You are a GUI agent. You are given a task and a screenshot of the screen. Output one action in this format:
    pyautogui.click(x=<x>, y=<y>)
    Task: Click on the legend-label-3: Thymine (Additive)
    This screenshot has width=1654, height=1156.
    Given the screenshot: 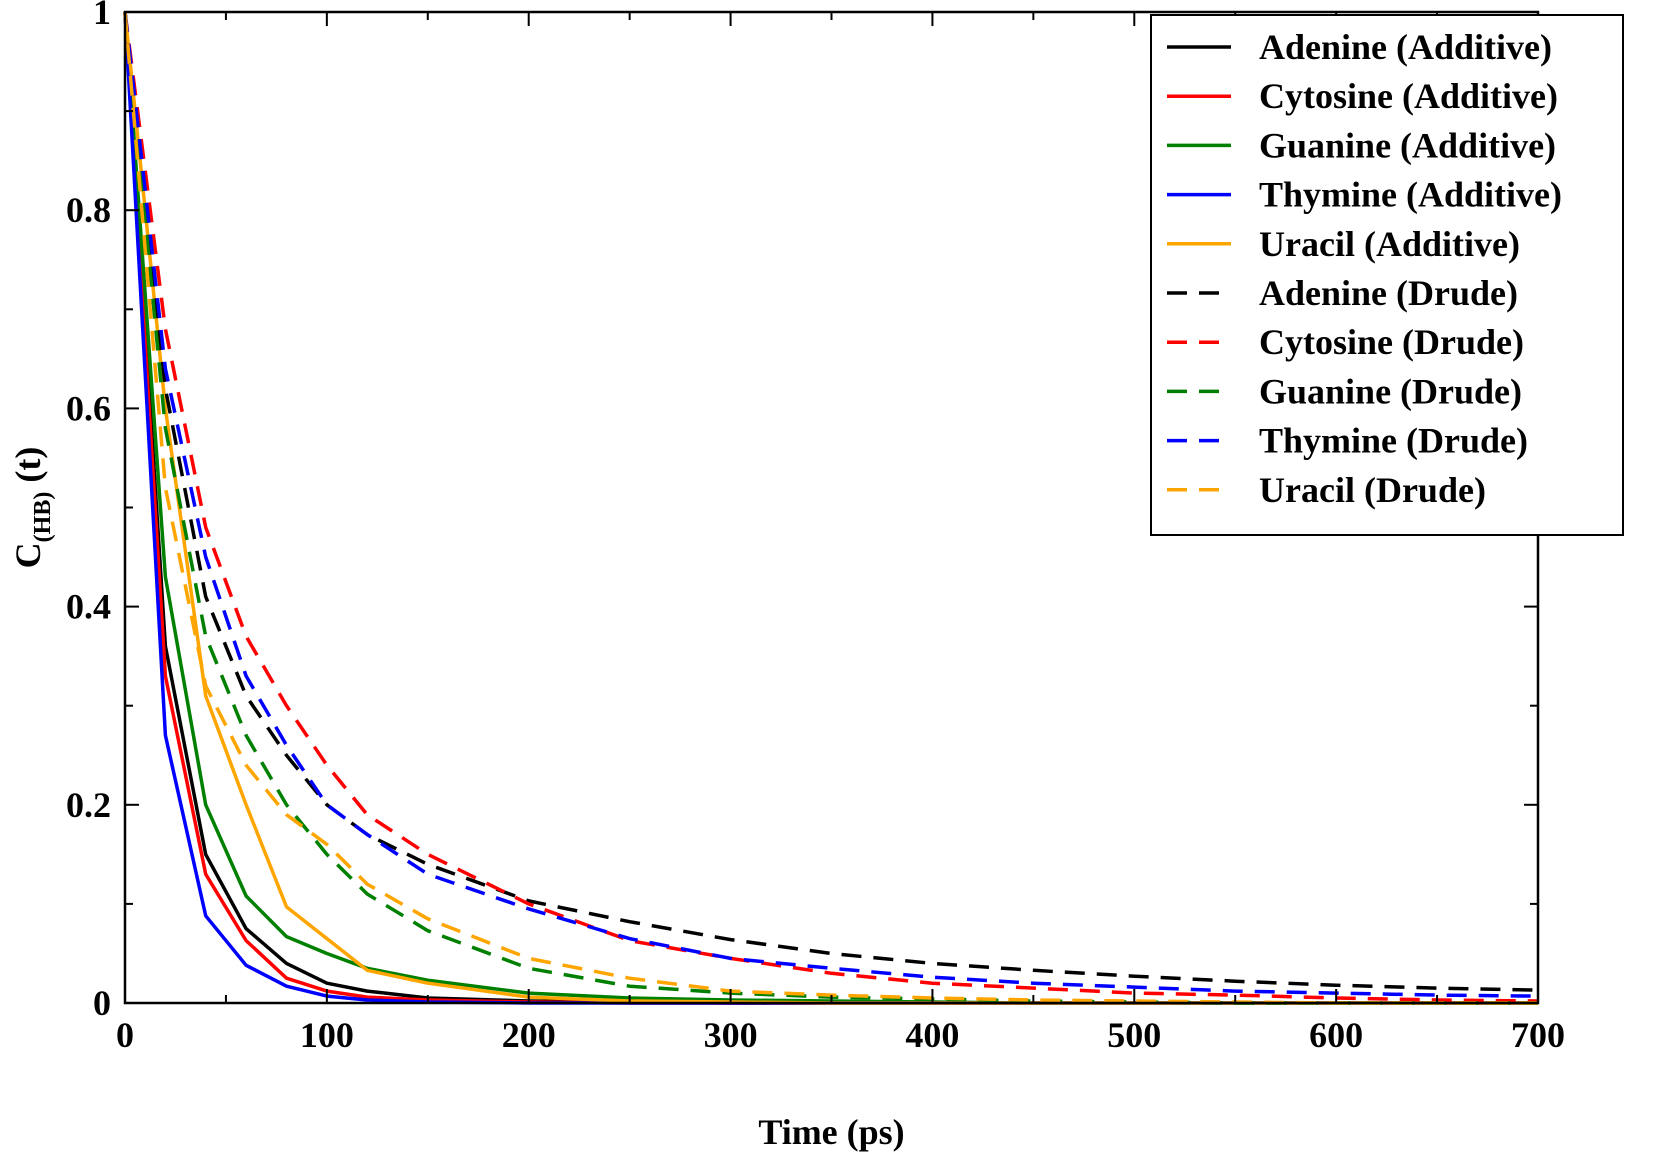 What is the action you would take?
    pyautogui.click(x=1410, y=195)
    